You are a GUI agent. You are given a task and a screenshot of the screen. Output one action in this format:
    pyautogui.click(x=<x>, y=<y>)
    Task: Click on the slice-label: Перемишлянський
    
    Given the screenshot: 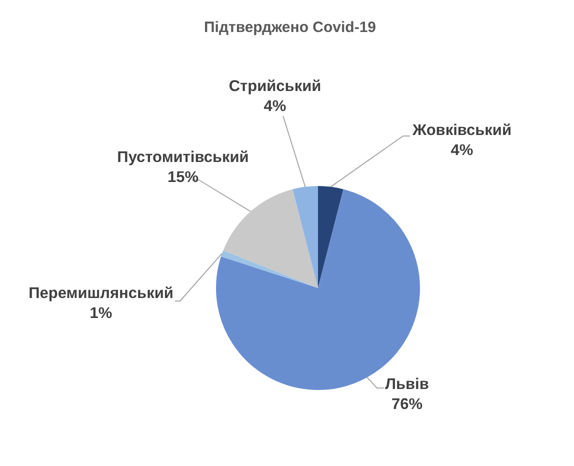 What is the action you would take?
    pyautogui.click(x=101, y=293)
    